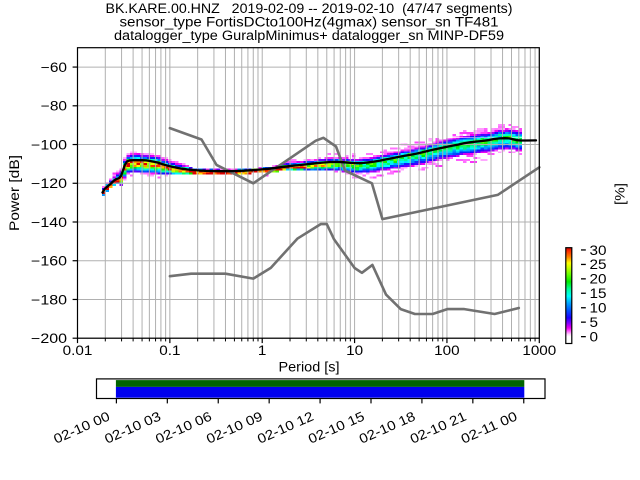  What do you see at coordinates (54, 106) in the screenshot?
I see `svg-text: −80` at bounding box center [54, 106].